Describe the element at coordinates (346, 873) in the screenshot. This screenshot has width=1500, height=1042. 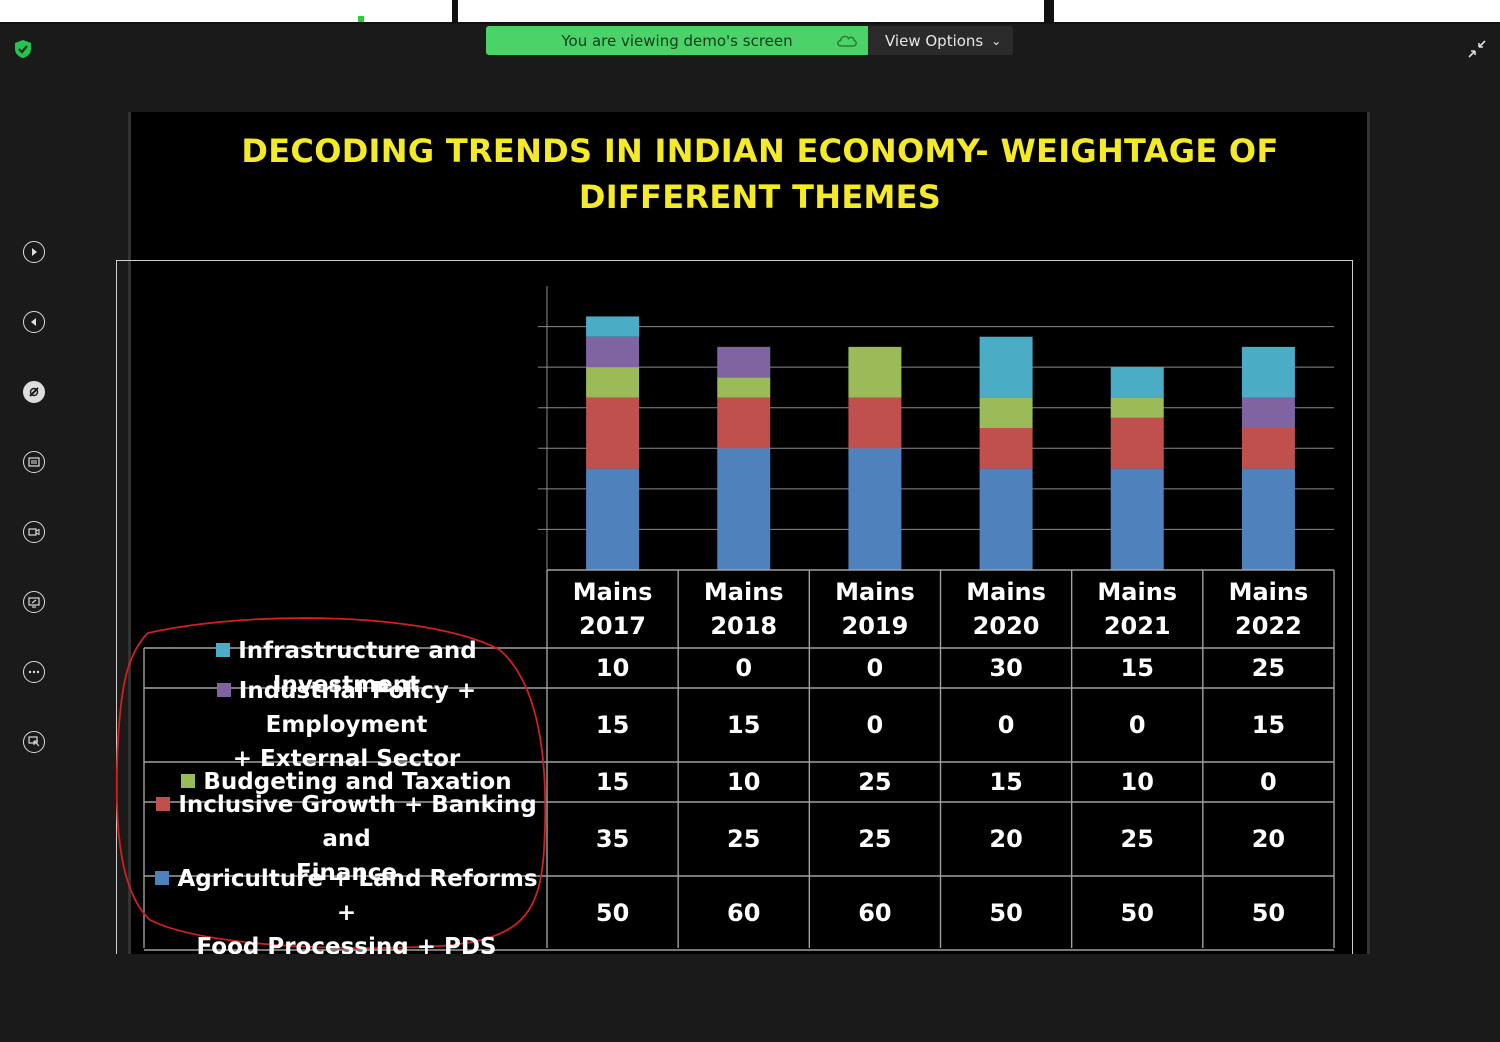
I see `legend-label-line: Finance` at that location.